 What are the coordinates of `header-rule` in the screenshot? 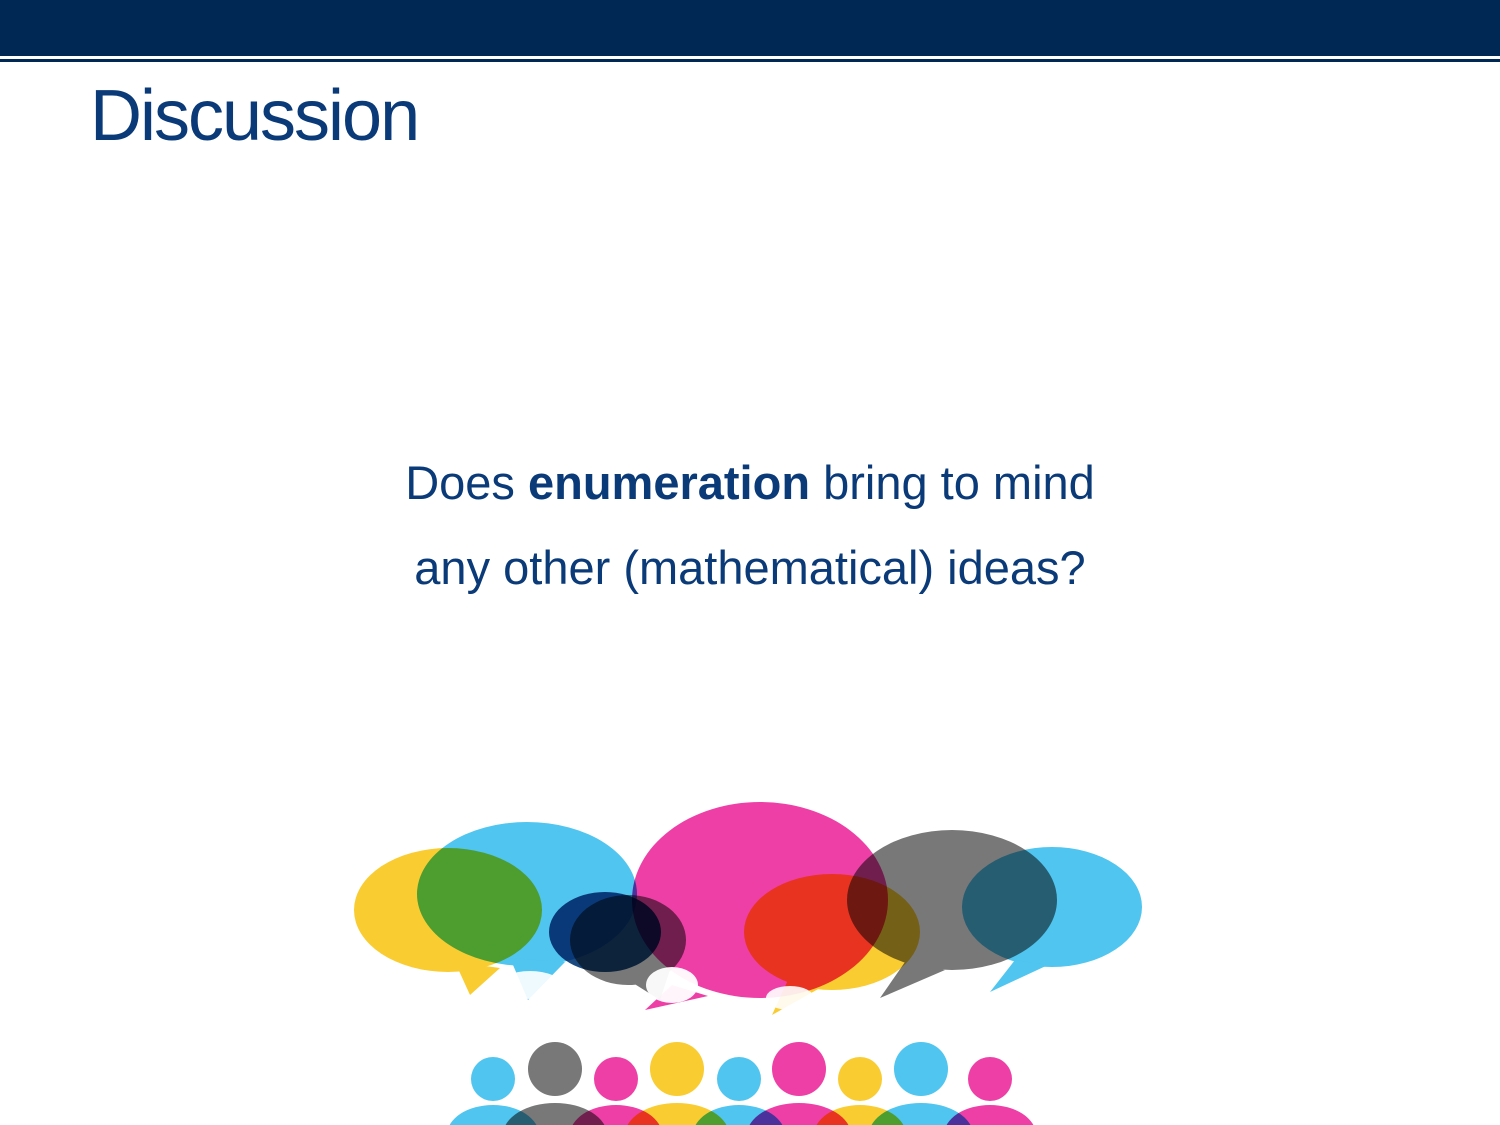 It's located at (750, 60).